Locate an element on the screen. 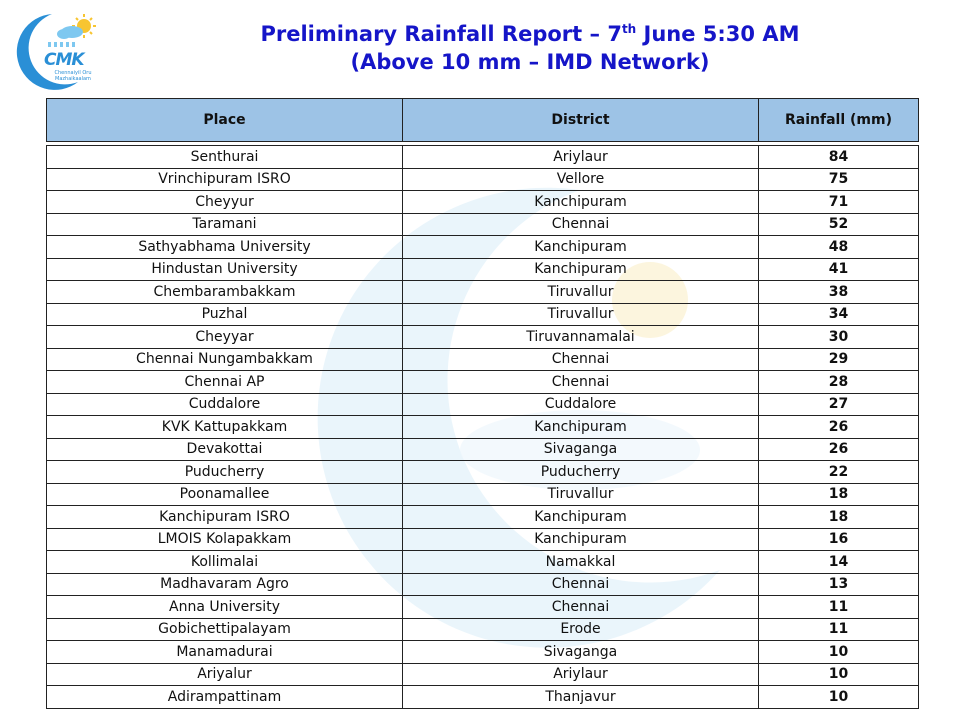 The height and width of the screenshot is (720, 960). logo-tagline: Chennaiyil Oru Mazhaikaalam is located at coordinates (73, 76).